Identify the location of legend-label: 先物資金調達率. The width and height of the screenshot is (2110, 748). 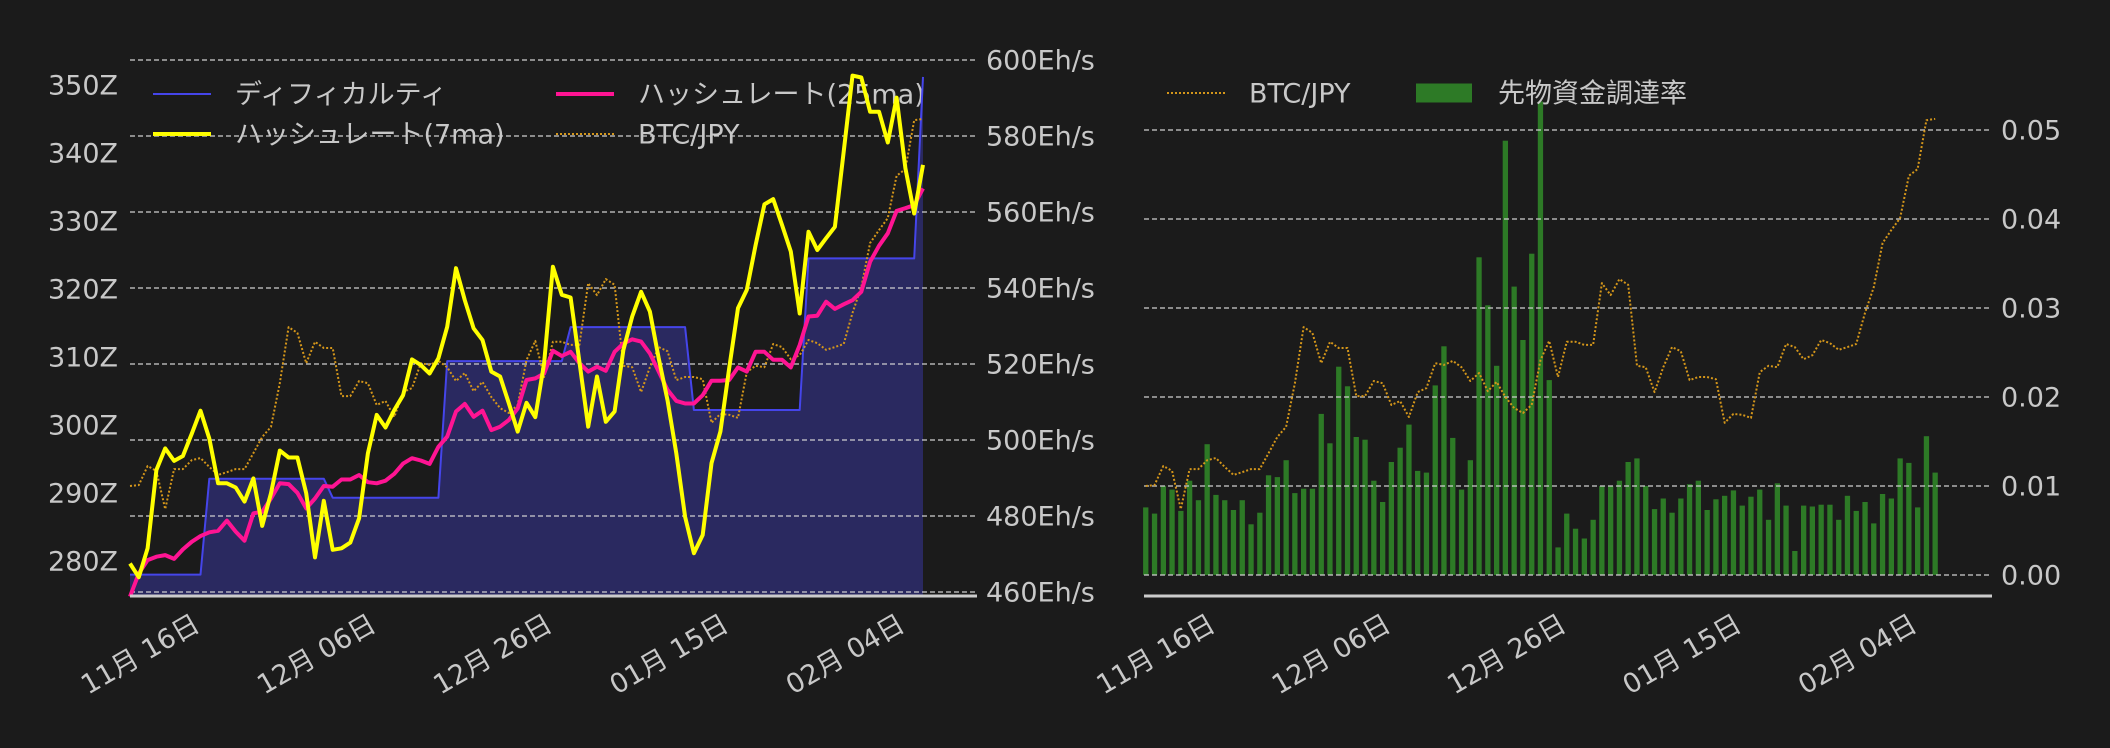
(1592, 94).